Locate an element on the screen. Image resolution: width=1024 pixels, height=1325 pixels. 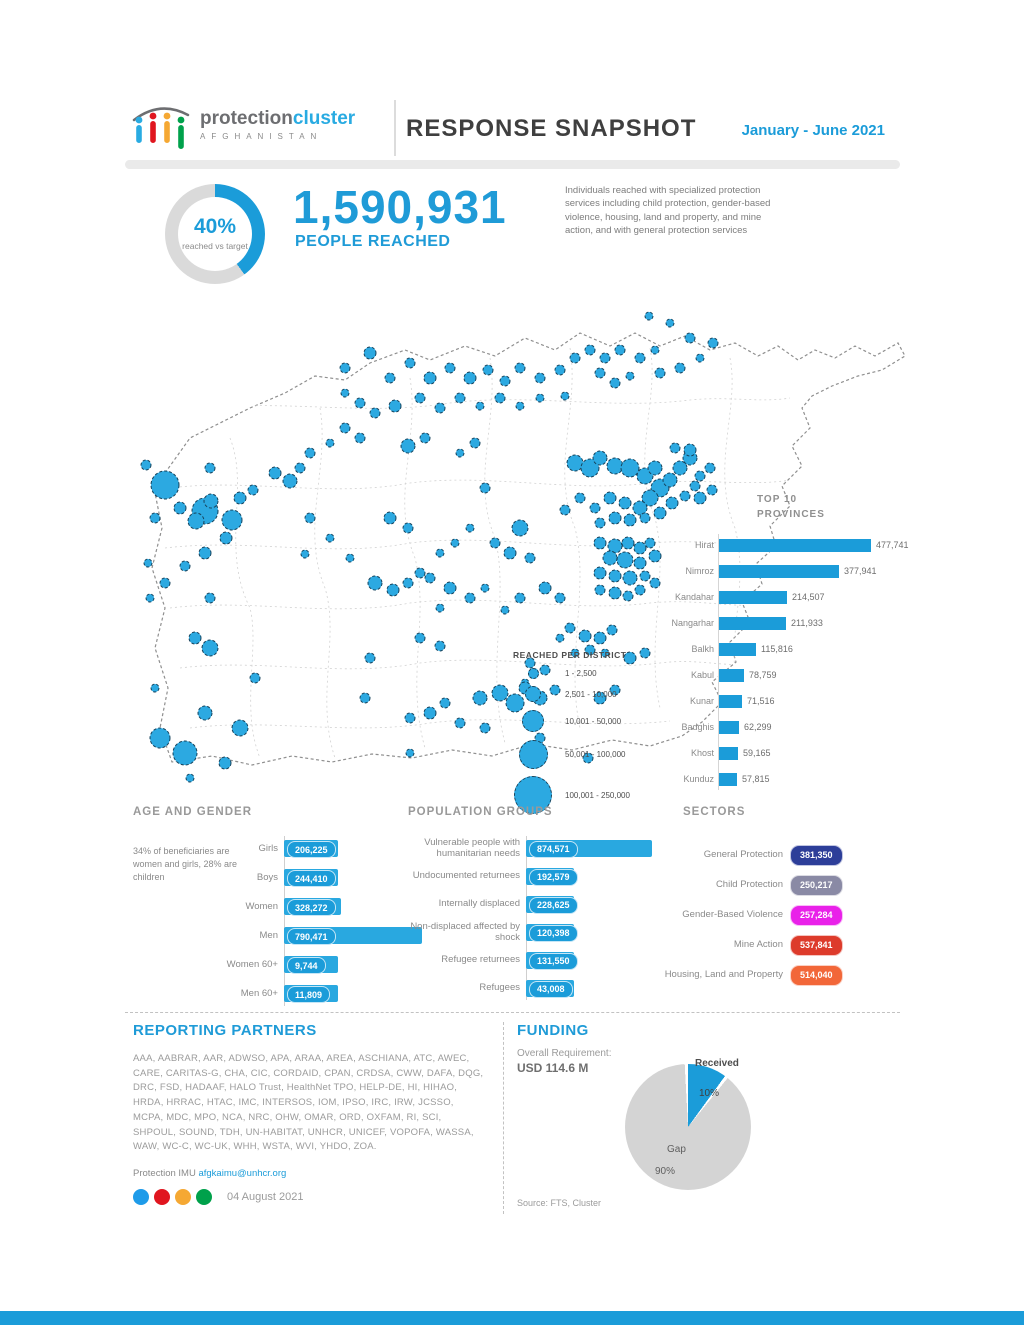
imu-contact: Protection IMU afgkaimu@unhcr.org is located at coordinates (210, 1174).